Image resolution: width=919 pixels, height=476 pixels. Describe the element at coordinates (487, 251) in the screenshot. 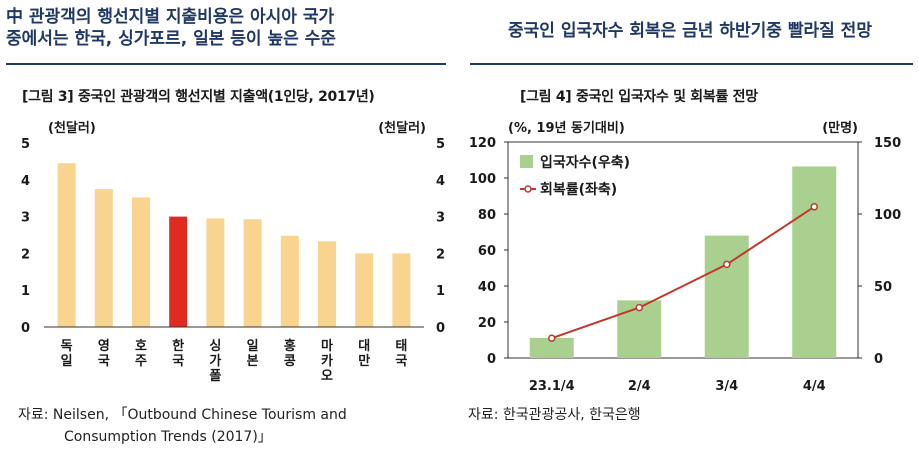

I see `chart2-ytick-left: 60` at that location.